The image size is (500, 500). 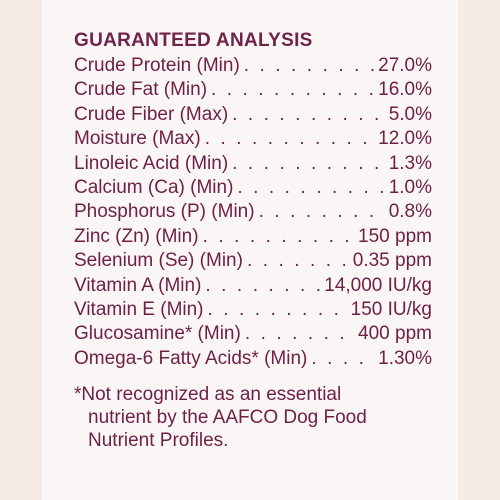 I want to click on row-value: 400 ppm, so click(x=395, y=334).